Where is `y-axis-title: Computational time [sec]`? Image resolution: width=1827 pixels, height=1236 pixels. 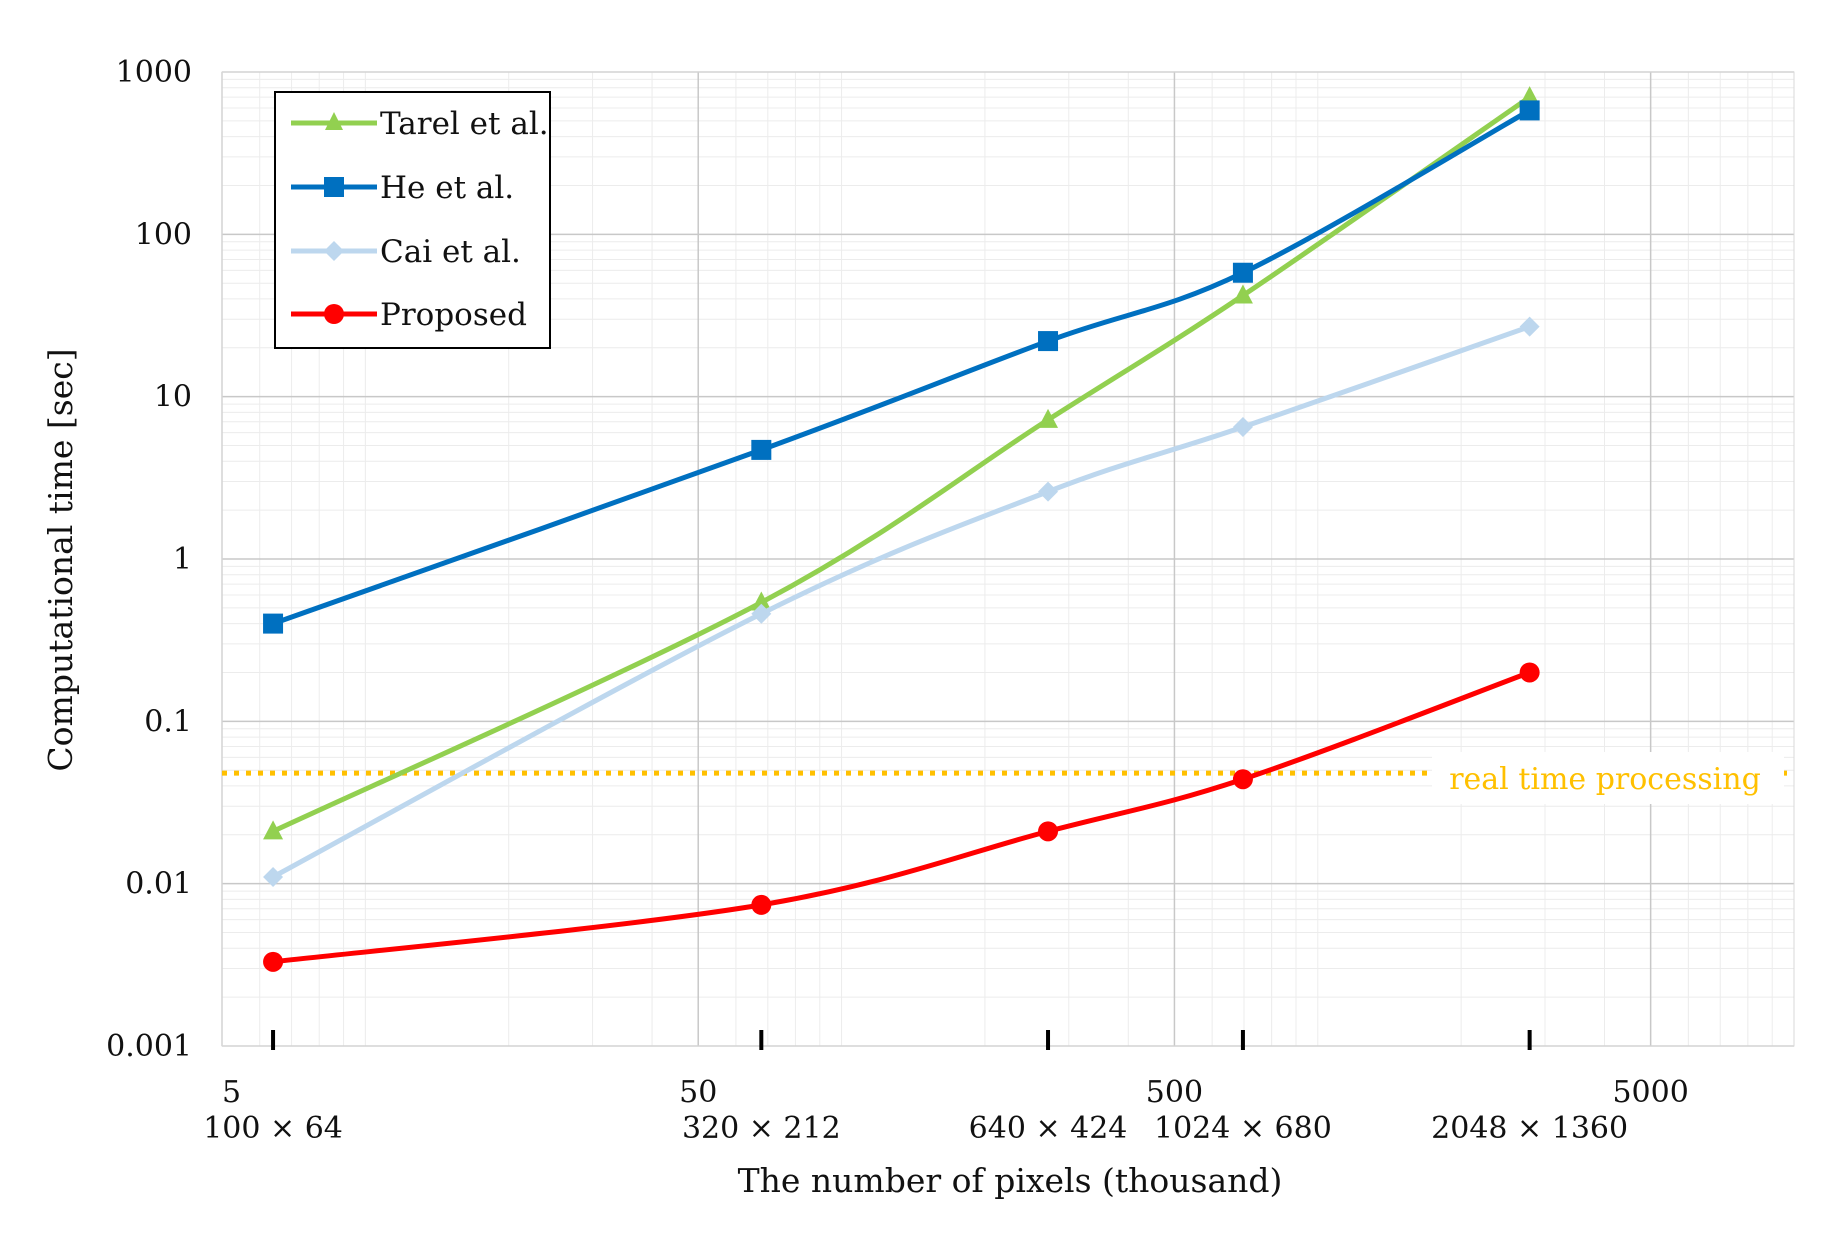 y-axis-title: Computational time [sec] is located at coordinates (60, 559).